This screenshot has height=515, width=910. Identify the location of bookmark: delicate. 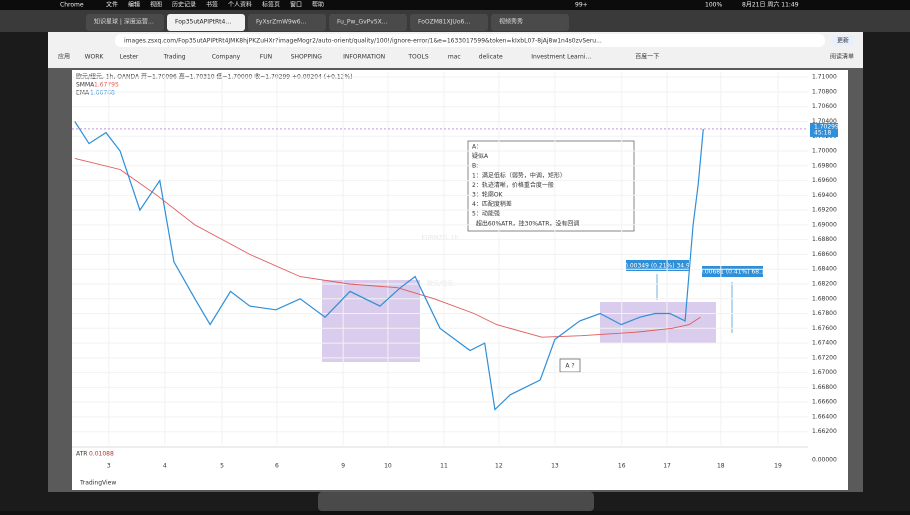
(491, 57).